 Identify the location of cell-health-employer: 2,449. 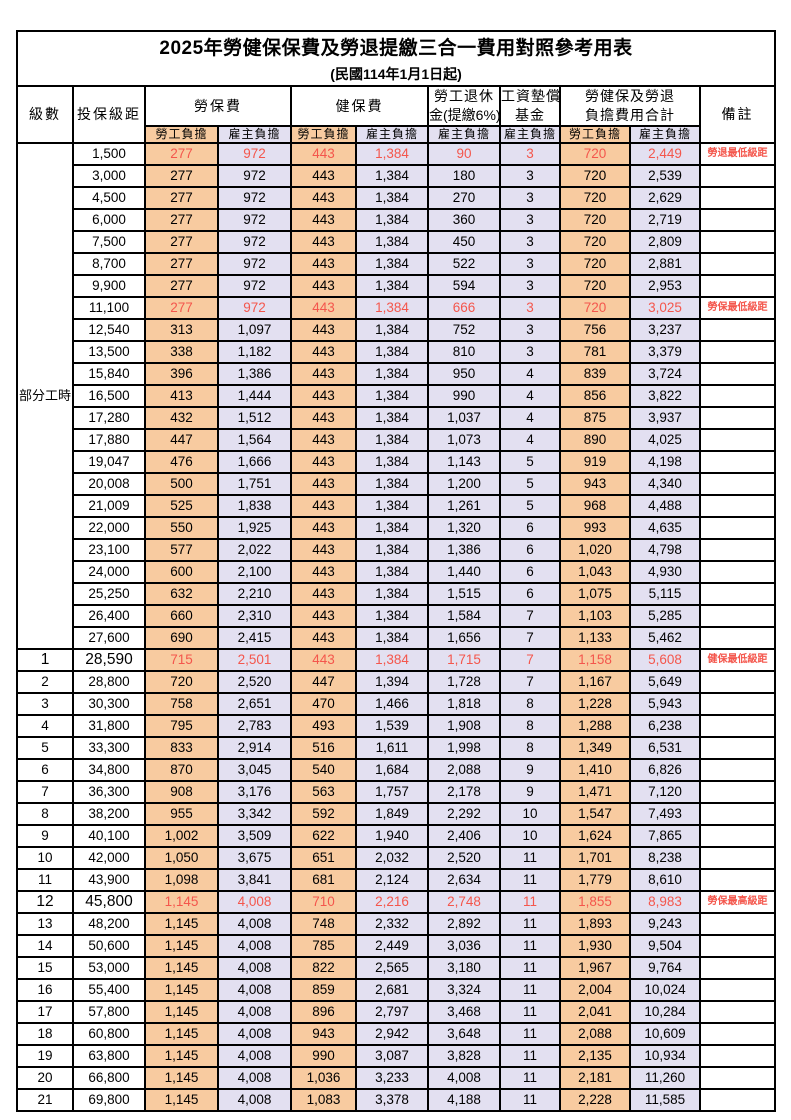
(392, 946).